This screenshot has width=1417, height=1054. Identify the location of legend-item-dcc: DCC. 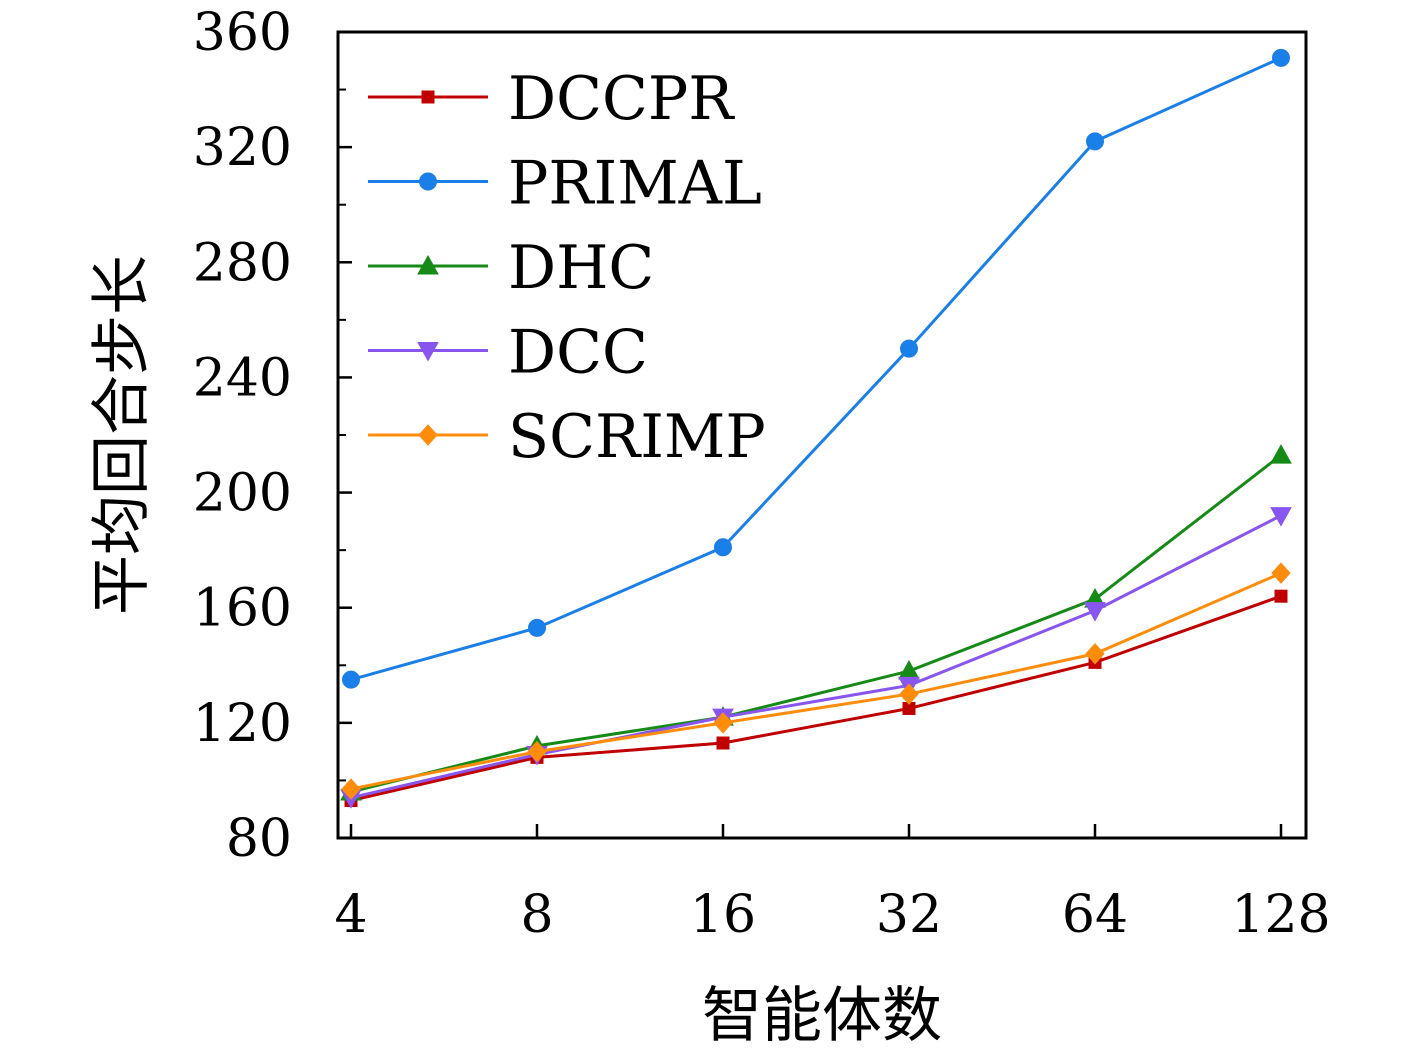
(508, 353).